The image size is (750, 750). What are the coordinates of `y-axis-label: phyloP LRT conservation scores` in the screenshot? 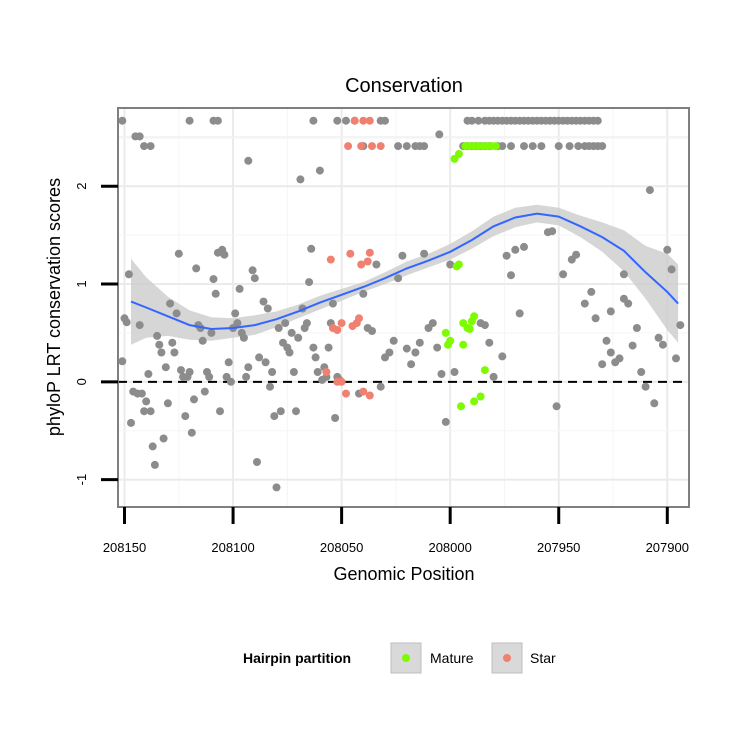 It's located at (54, 307).